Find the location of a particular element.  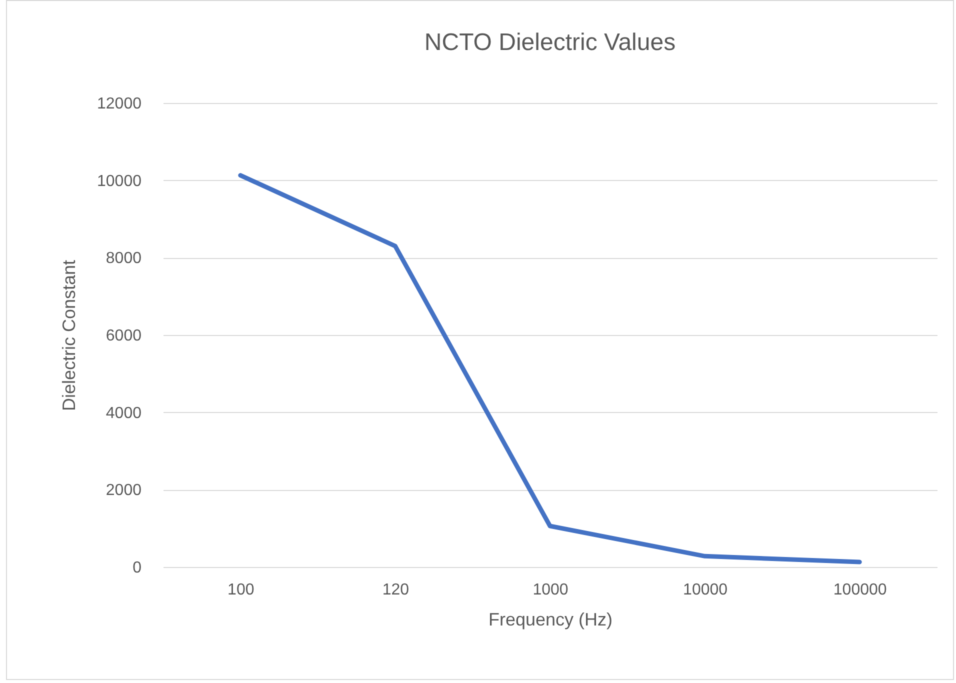

x-tick-label: 100 is located at coordinates (241, 590).